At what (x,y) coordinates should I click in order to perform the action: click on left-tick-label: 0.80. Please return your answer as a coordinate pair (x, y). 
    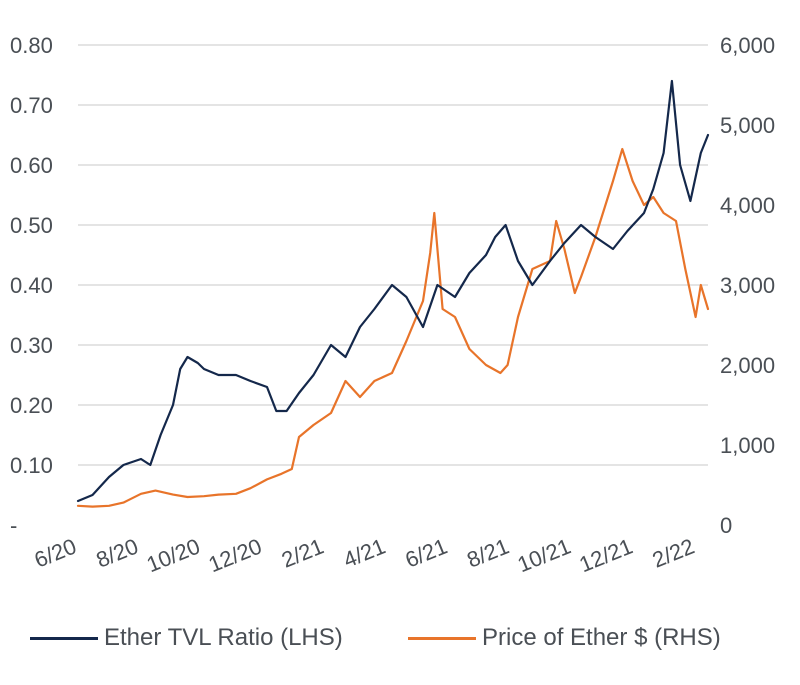
    Looking at the image, I should click on (31, 45).